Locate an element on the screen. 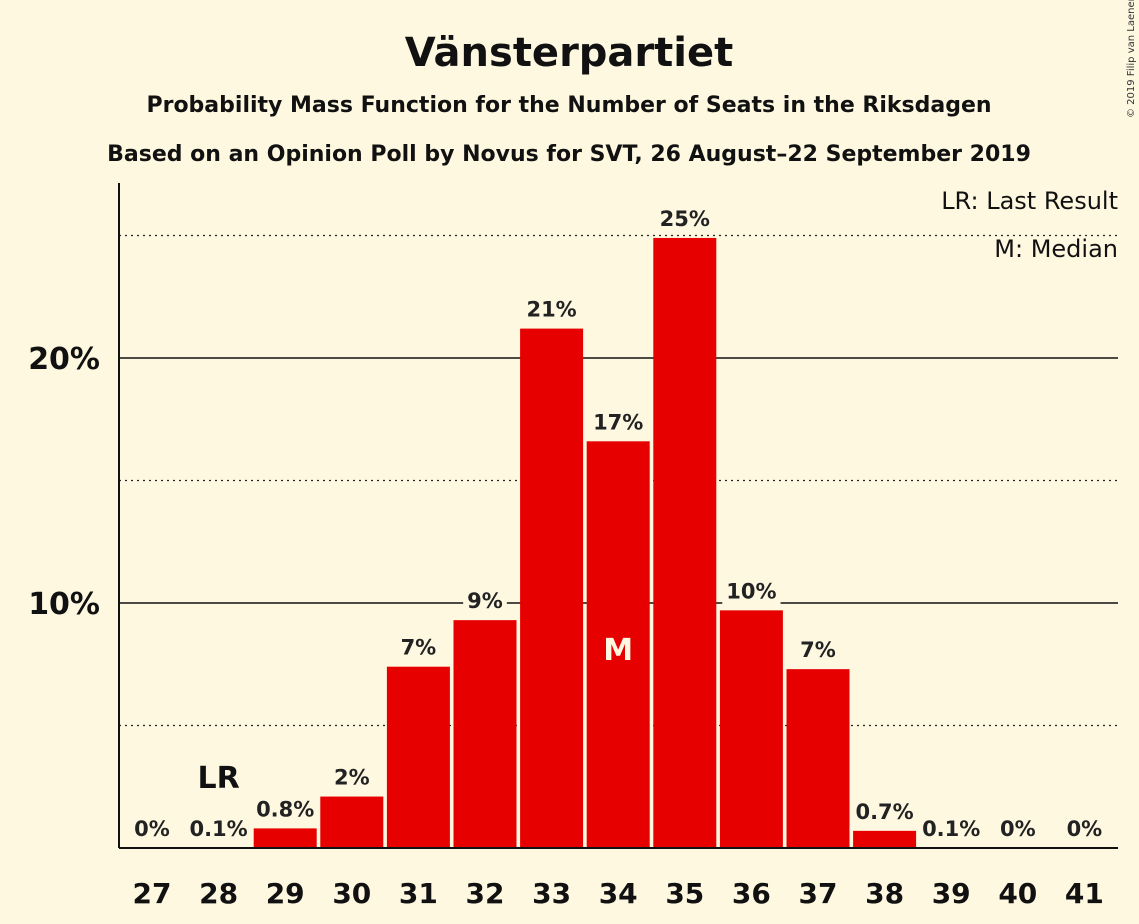 The width and height of the screenshot is (1139, 924). data-label: 0.7% is located at coordinates (884, 812).